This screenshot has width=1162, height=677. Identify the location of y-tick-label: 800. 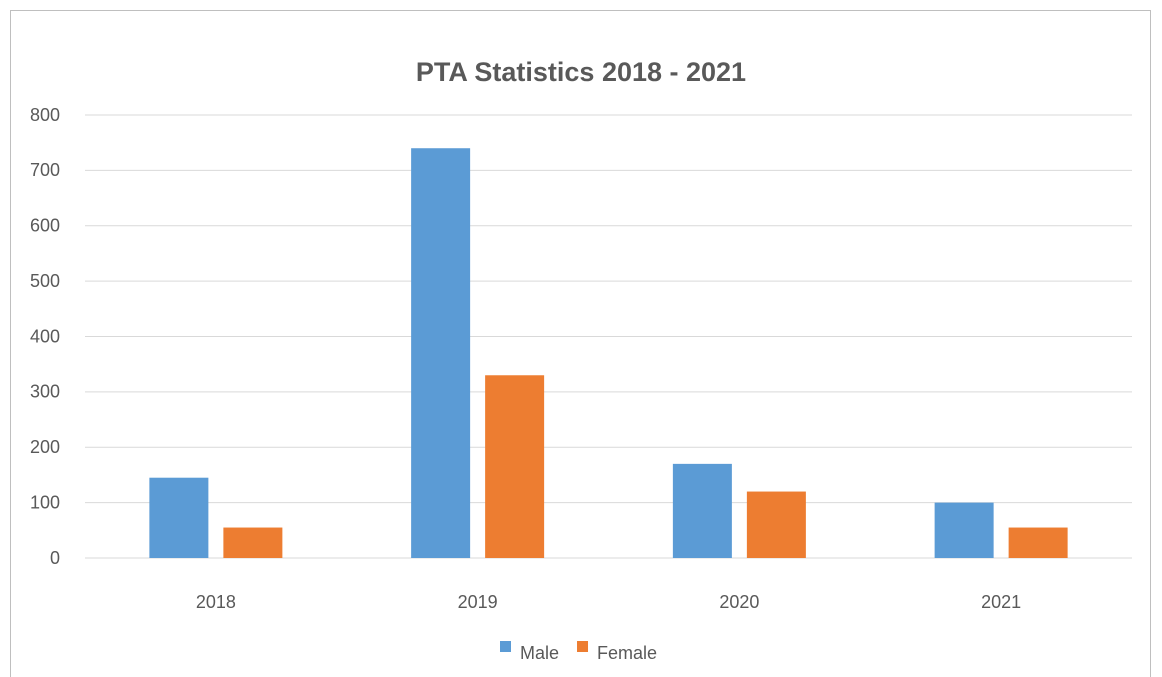
(45, 115).